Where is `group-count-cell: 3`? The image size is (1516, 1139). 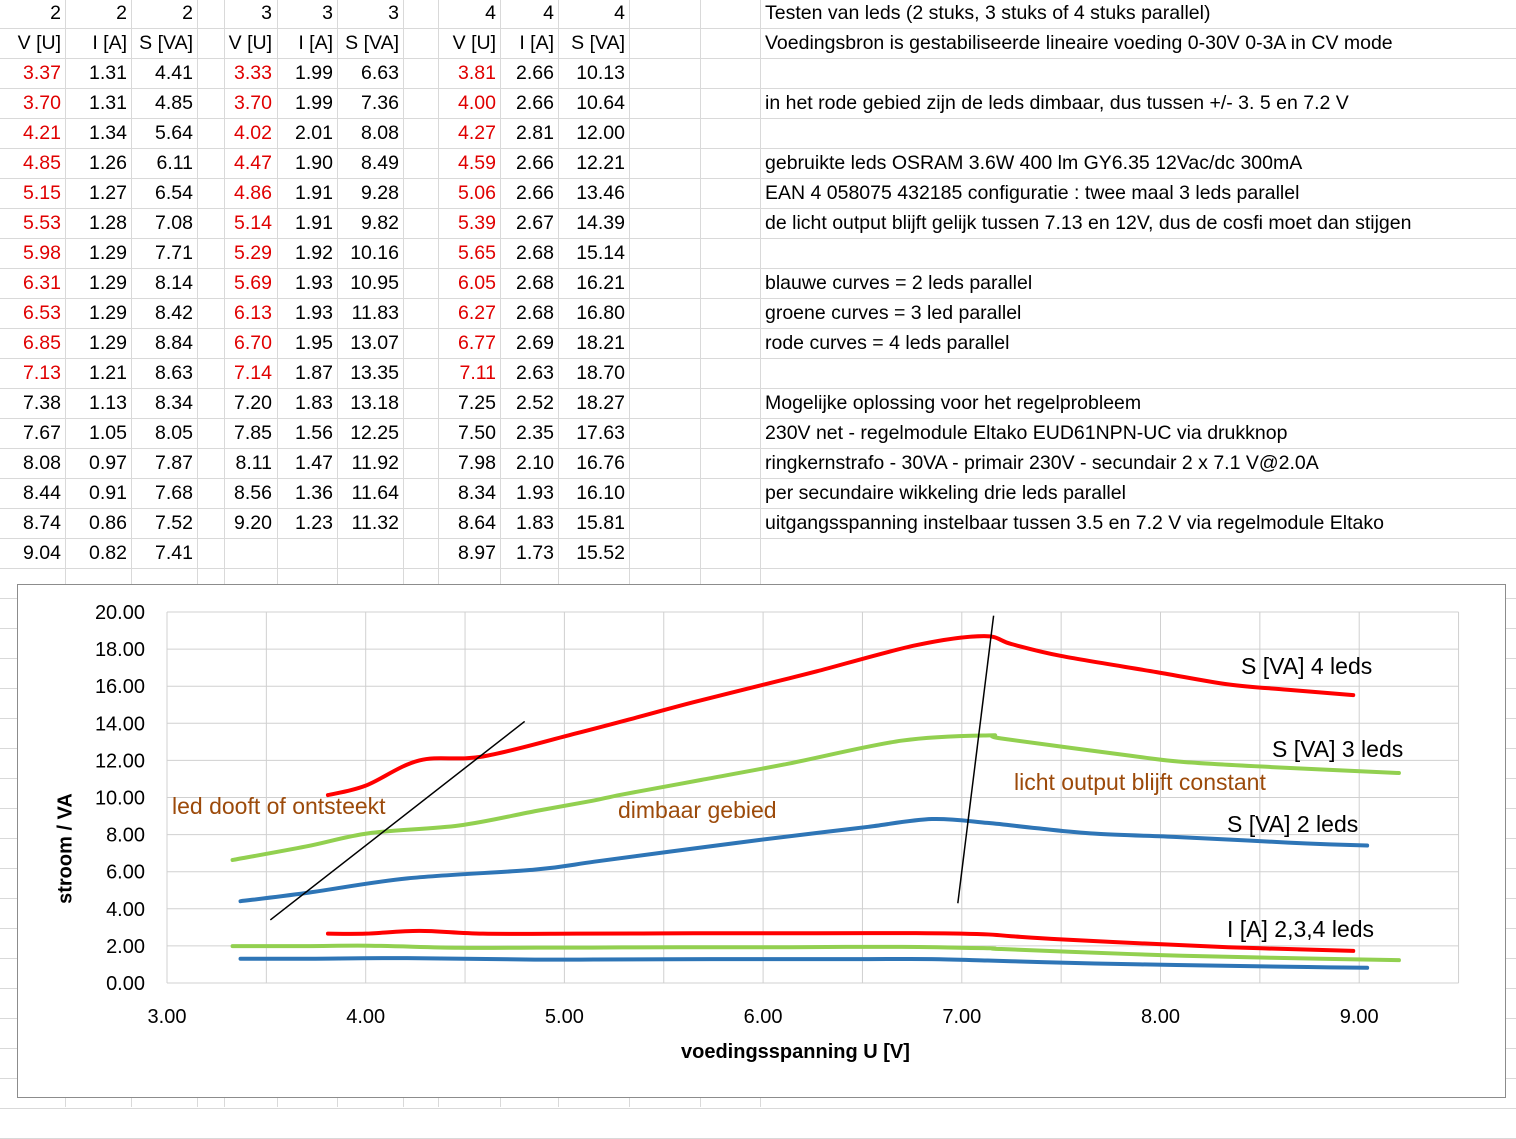
group-count-cell: 3 is located at coordinates (327, 13).